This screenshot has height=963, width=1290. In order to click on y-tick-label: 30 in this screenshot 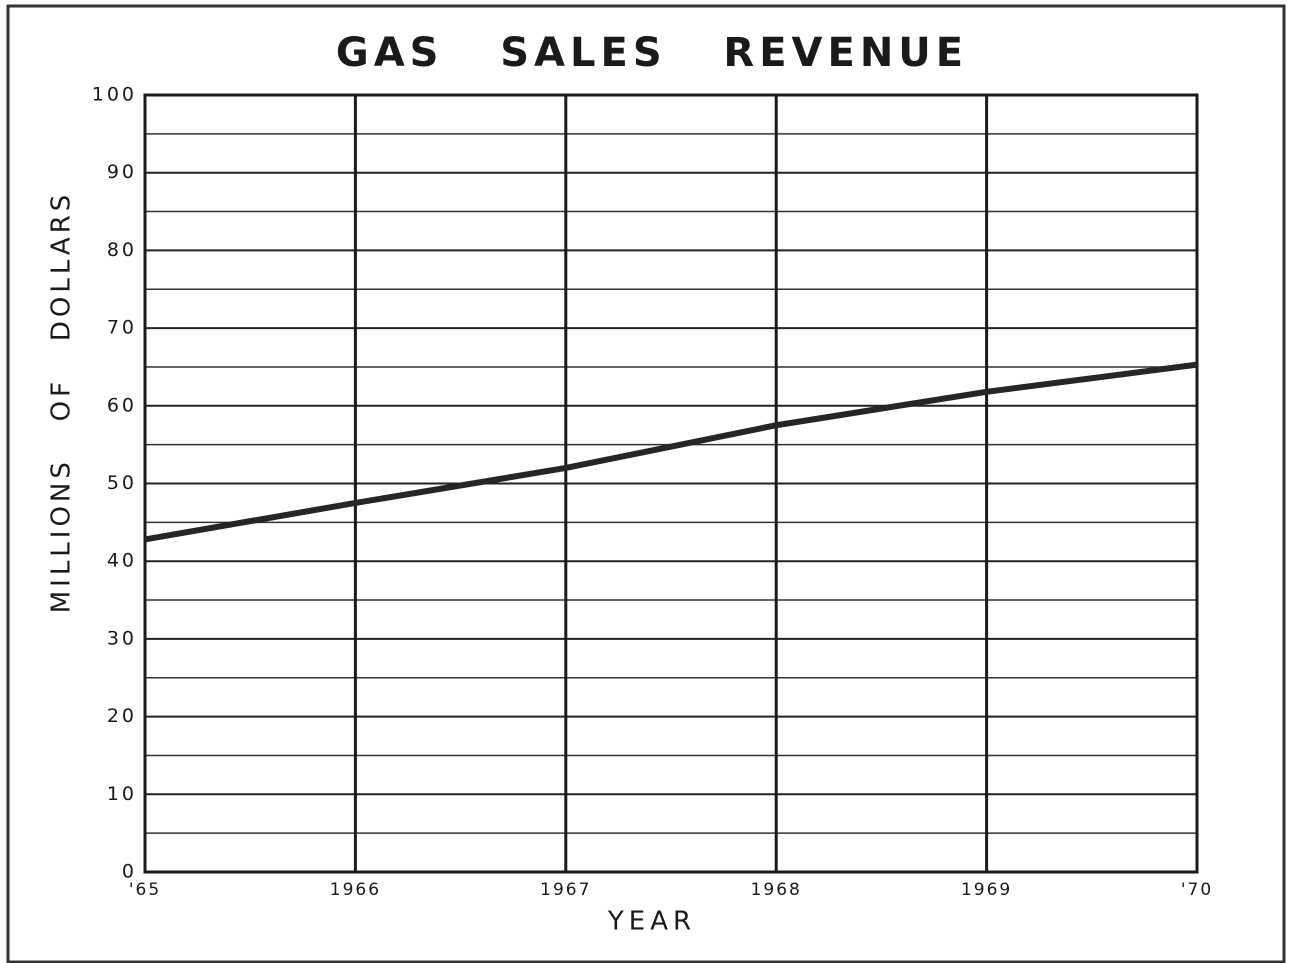, I will do `click(122, 638)`.